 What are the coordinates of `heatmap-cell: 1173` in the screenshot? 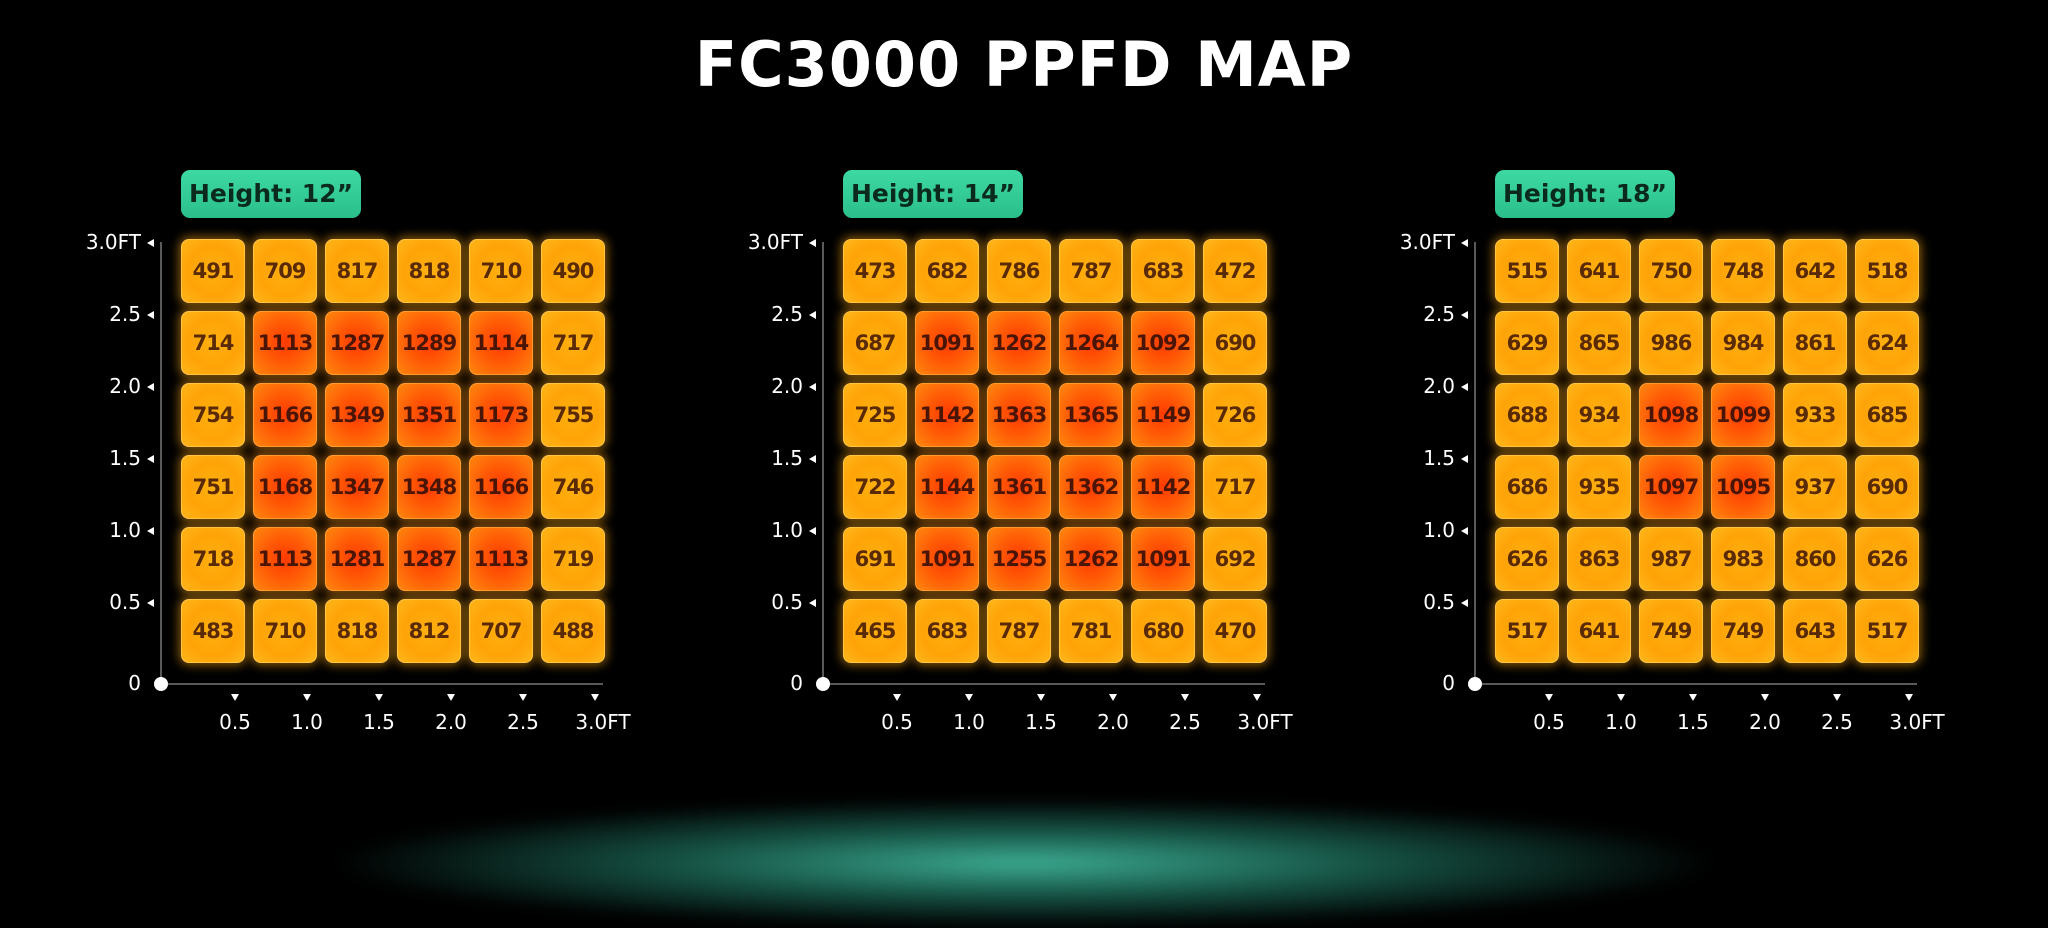 It's located at (501, 415).